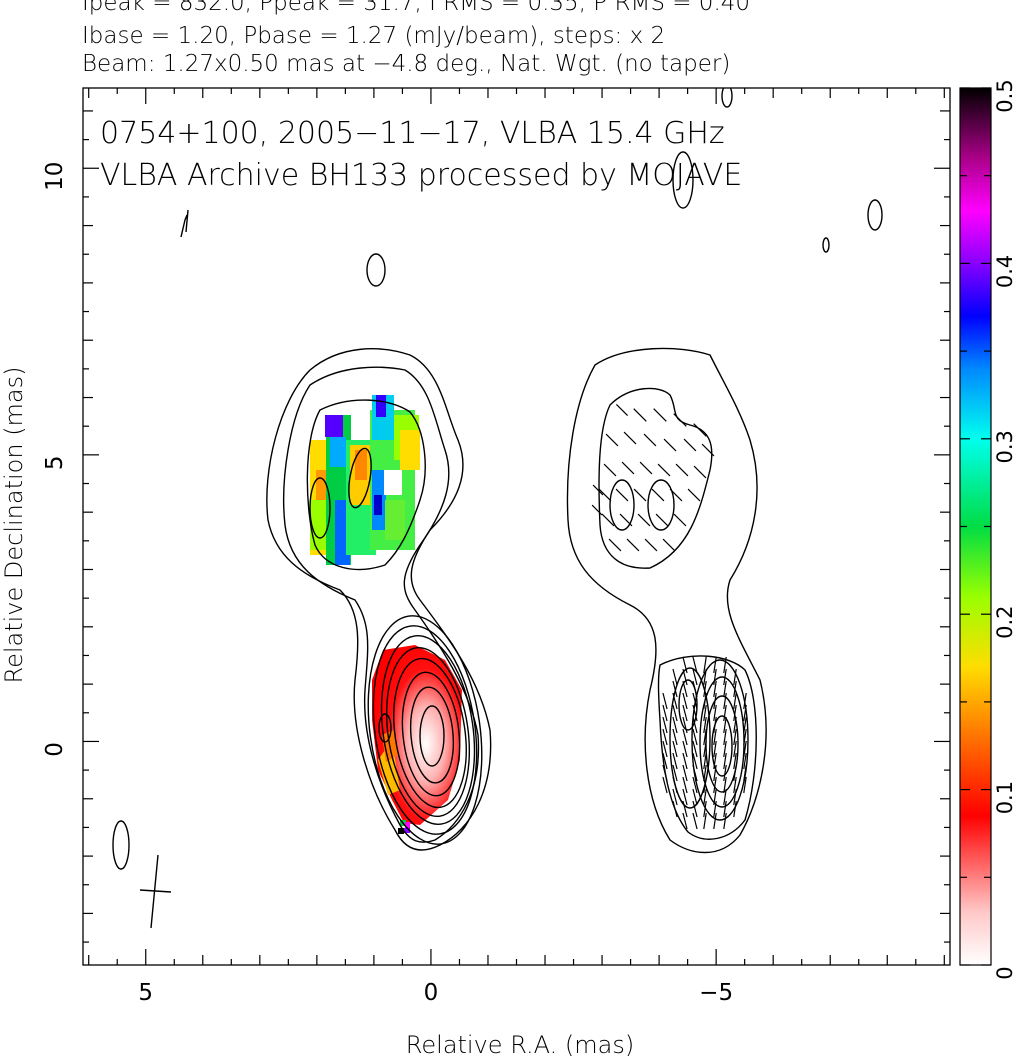 This screenshot has height=1060, width=1021. Describe the element at coordinates (1005, 271) in the screenshot. I see `colorbar-tick-label: 0.4` at that location.